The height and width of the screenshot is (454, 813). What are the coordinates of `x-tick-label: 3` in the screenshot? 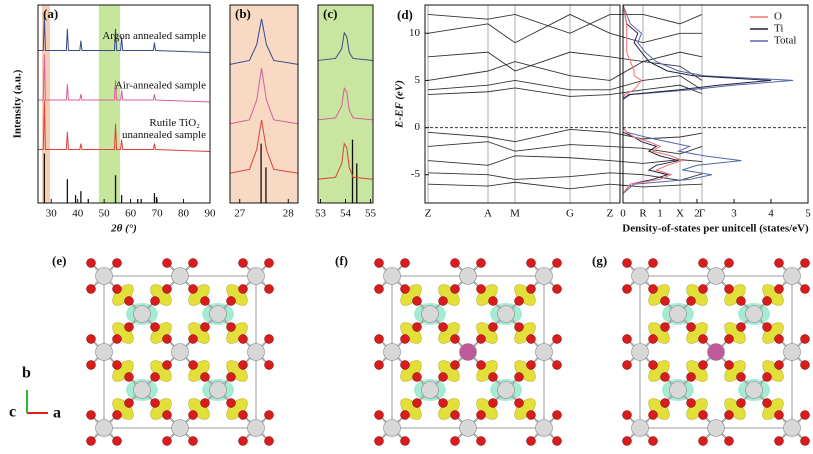 It's located at (734, 214).